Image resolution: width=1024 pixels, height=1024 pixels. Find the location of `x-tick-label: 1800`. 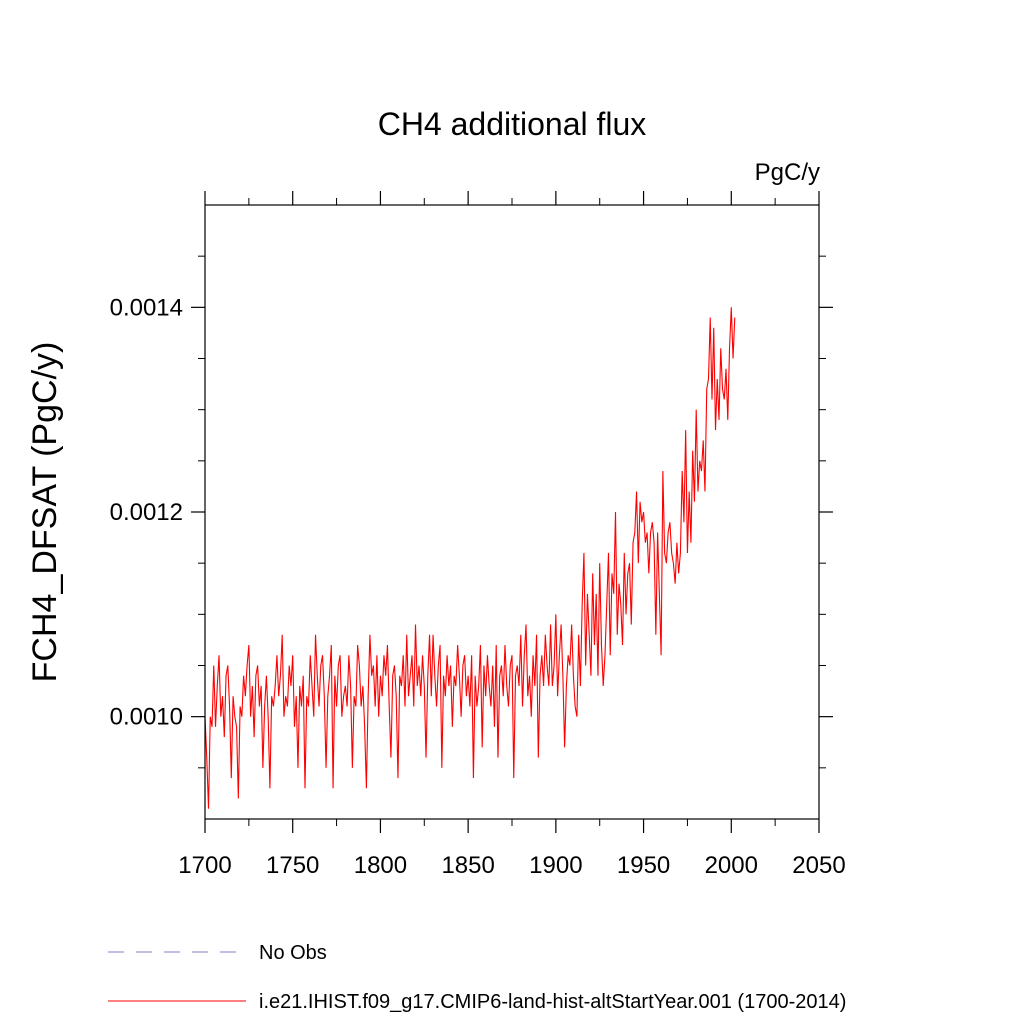

x-tick-label: 1800 is located at coordinates (380, 865).